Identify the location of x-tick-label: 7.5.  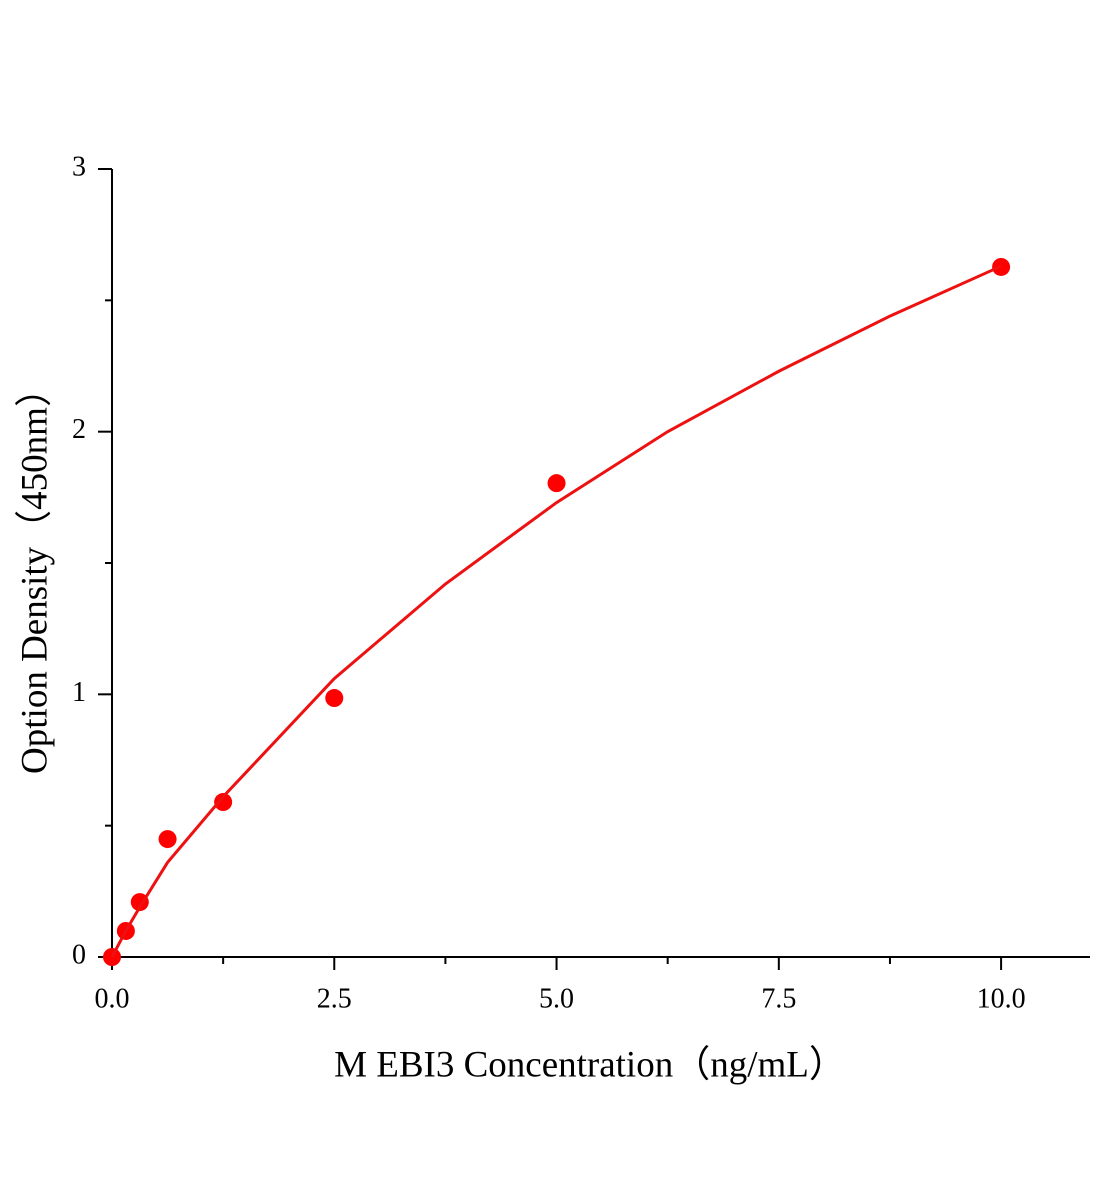
(778, 998).